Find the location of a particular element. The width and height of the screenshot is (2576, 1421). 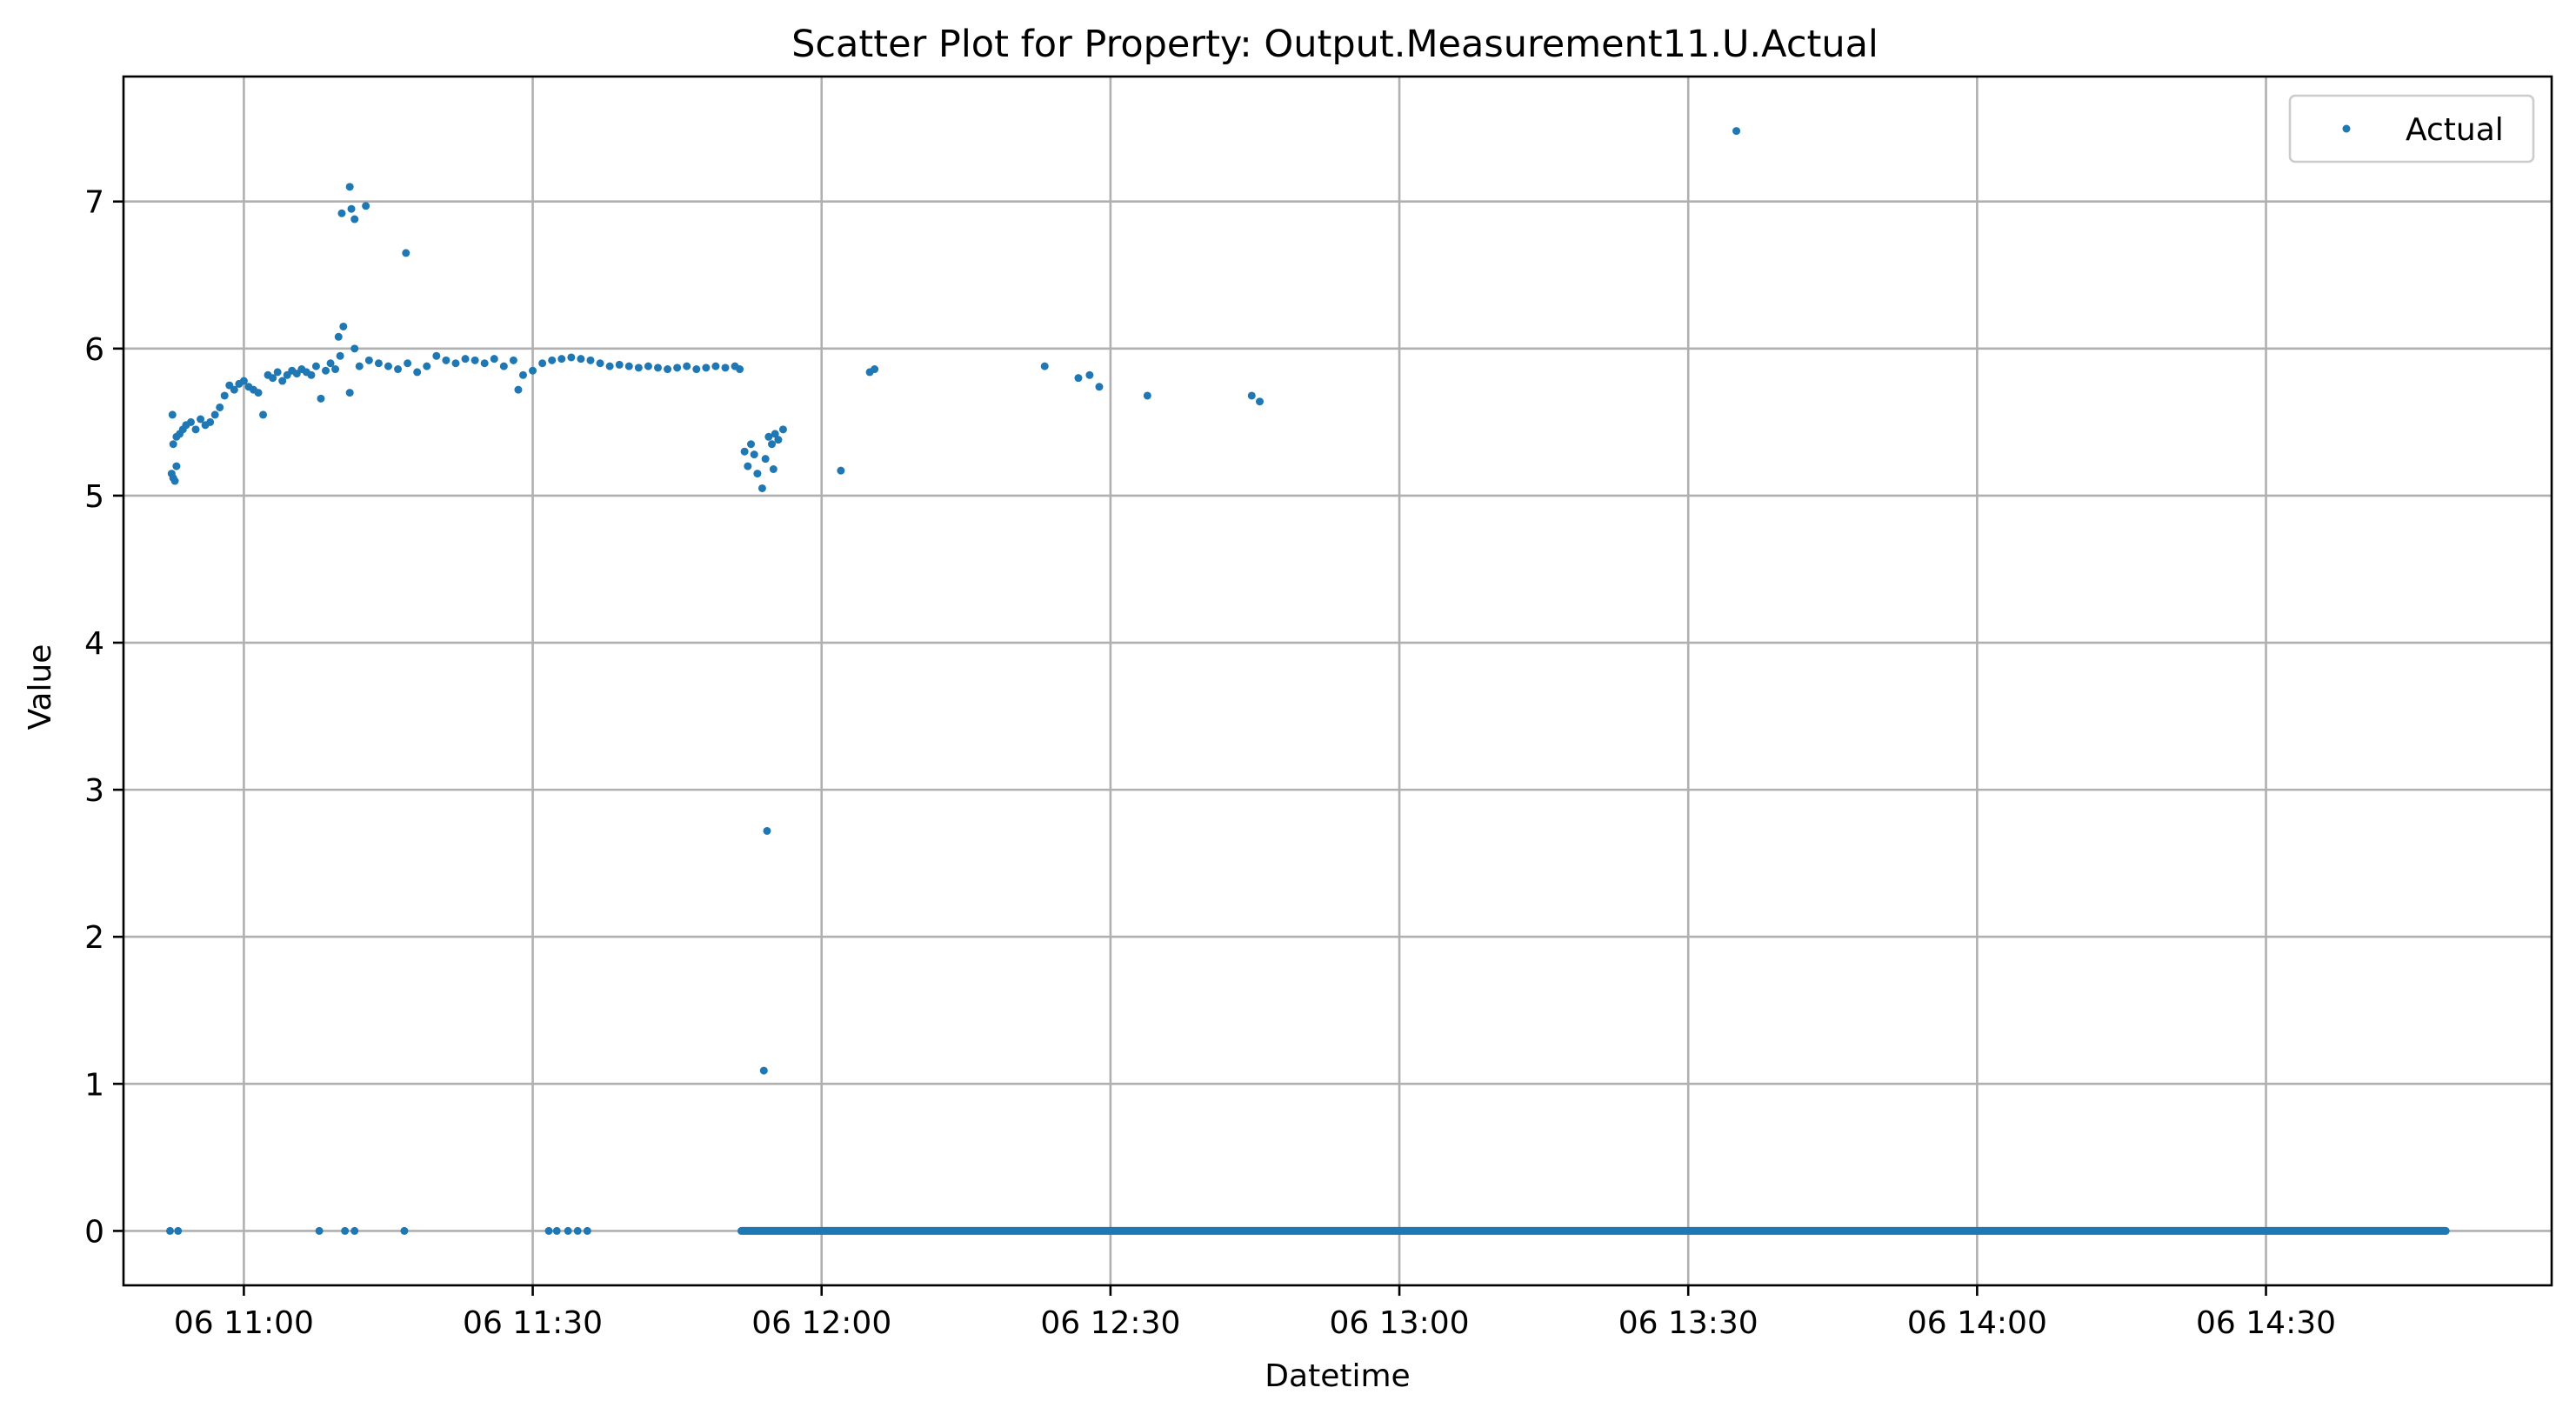

legend-label-actual: Actual is located at coordinates (2455, 130).